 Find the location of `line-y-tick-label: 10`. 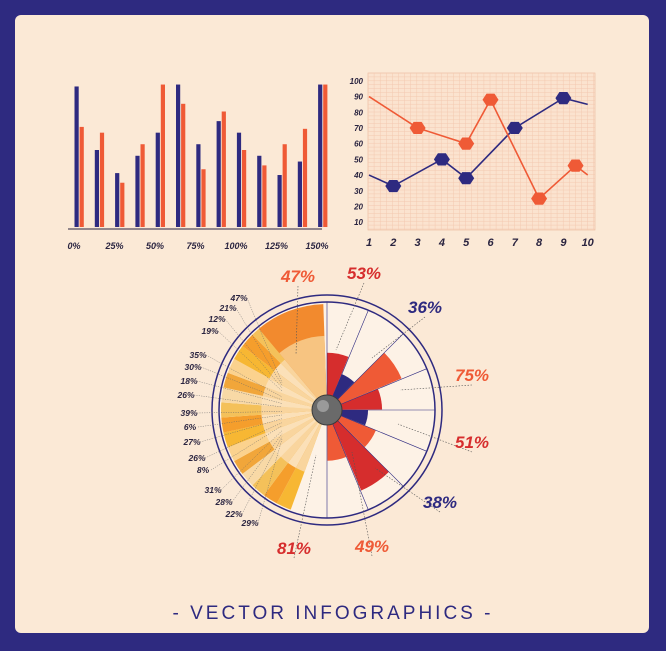

line-y-tick-label: 10 is located at coordinates (358, 222).